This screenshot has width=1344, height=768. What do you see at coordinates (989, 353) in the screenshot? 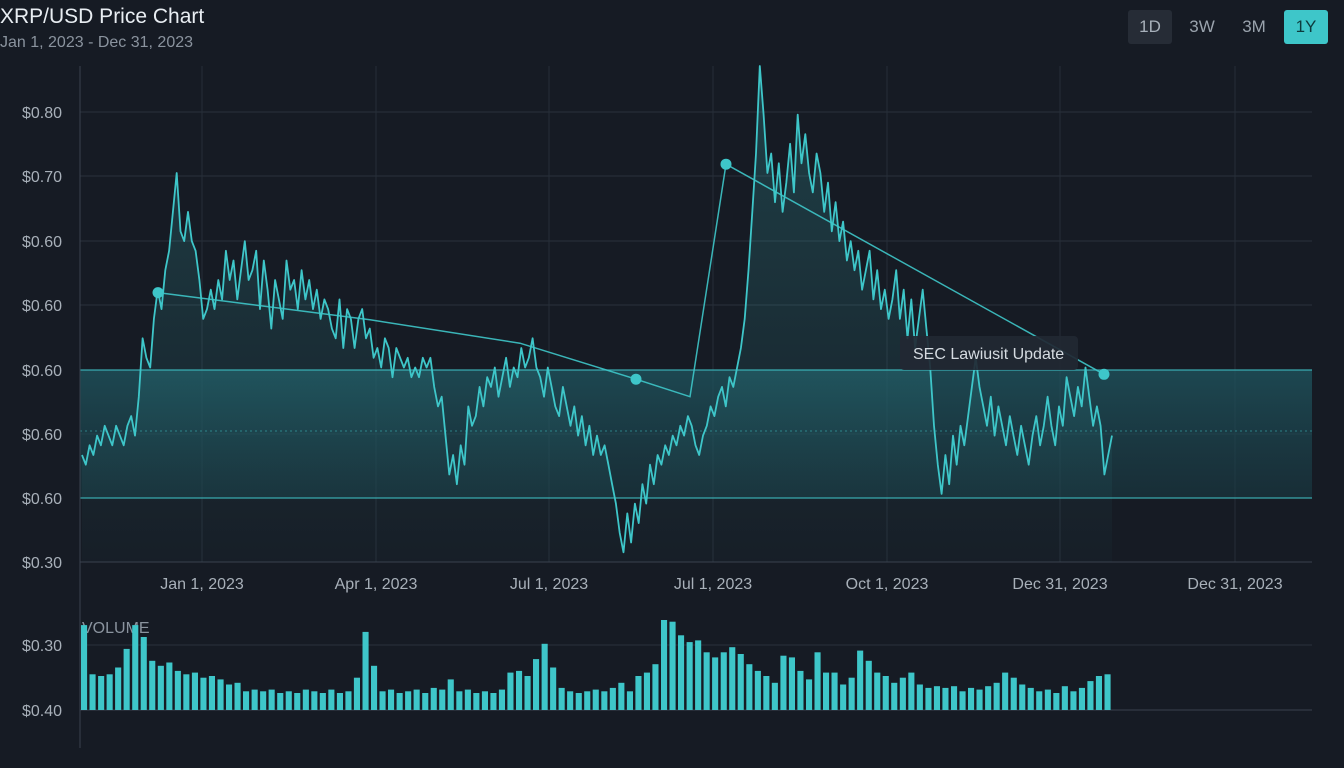
I see `annotation-box` at bounding box center [989, 353].